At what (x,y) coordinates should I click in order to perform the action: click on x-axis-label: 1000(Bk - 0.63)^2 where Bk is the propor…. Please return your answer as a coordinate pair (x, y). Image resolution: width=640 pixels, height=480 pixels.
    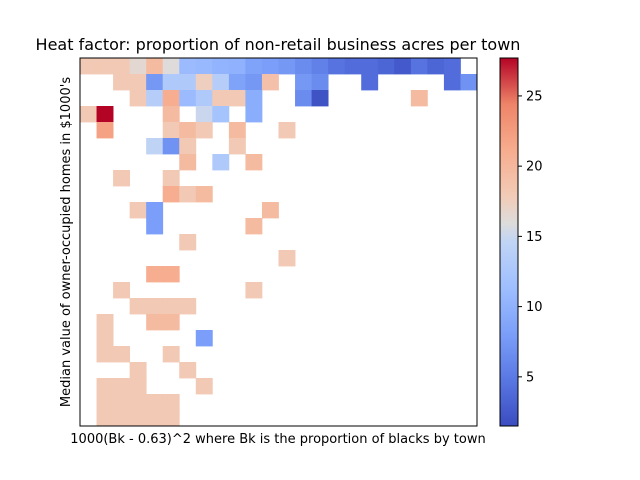
    Looking at the image, I should click on (277, 439).